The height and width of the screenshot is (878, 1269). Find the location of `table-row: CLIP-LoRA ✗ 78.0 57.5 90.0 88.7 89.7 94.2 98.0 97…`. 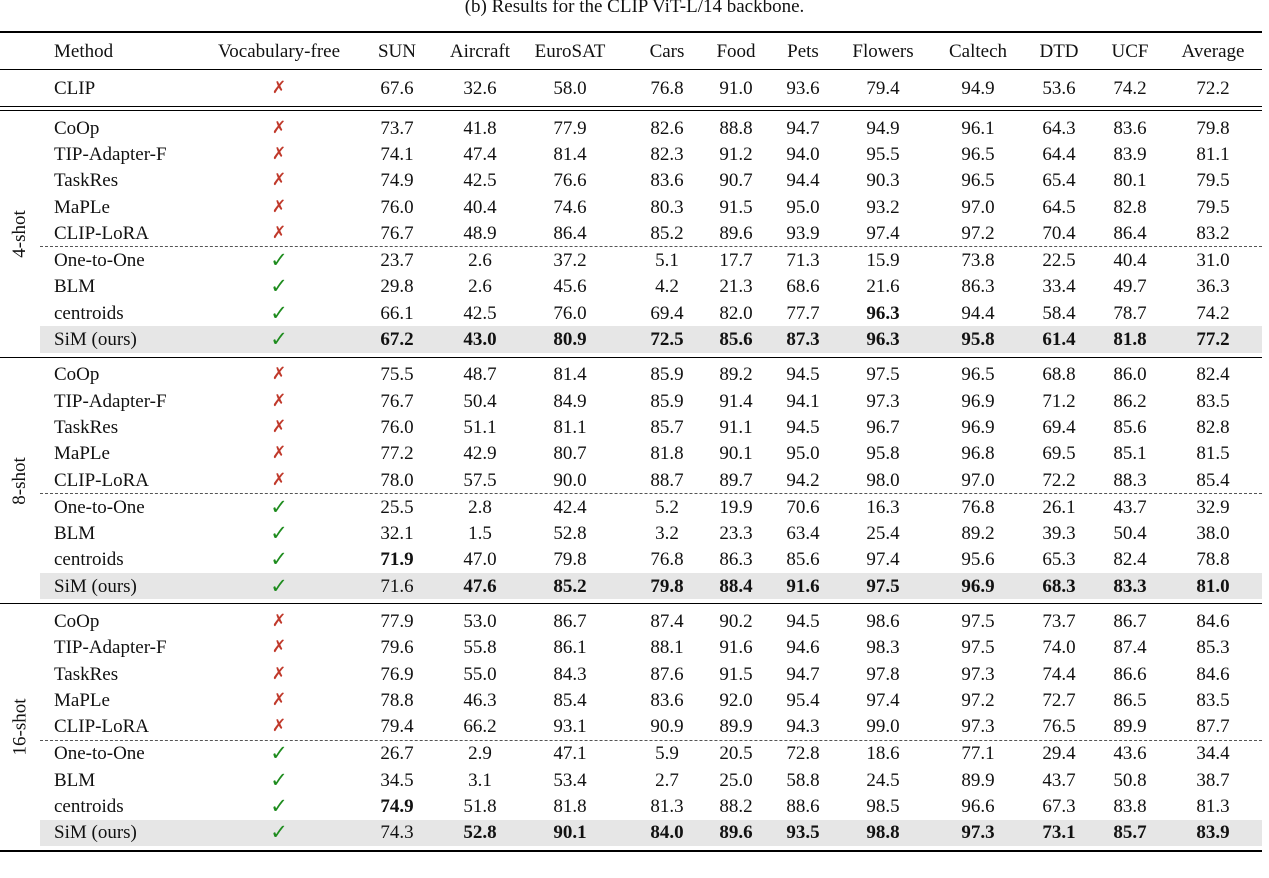

table-row: CLIP-LoRA ✗ 78.0 57.5 90.0 88.7 89.7 94.2 98.0 97… is located at coordinates (631, 480).